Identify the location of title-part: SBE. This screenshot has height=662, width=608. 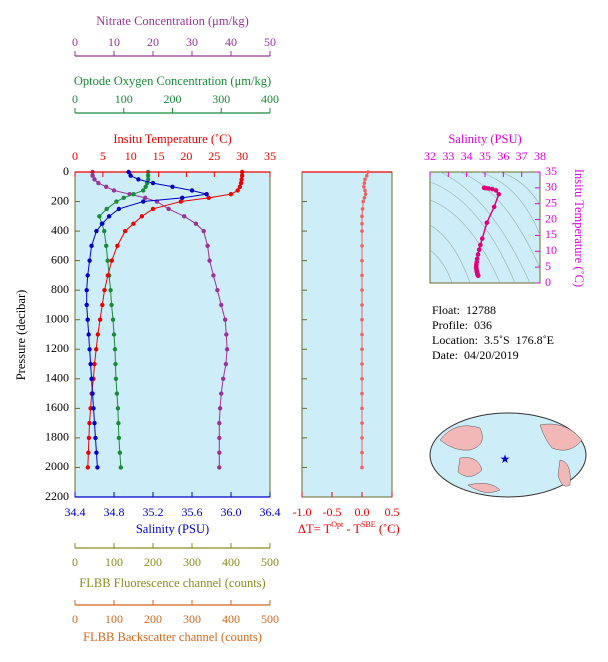
(368, 524).